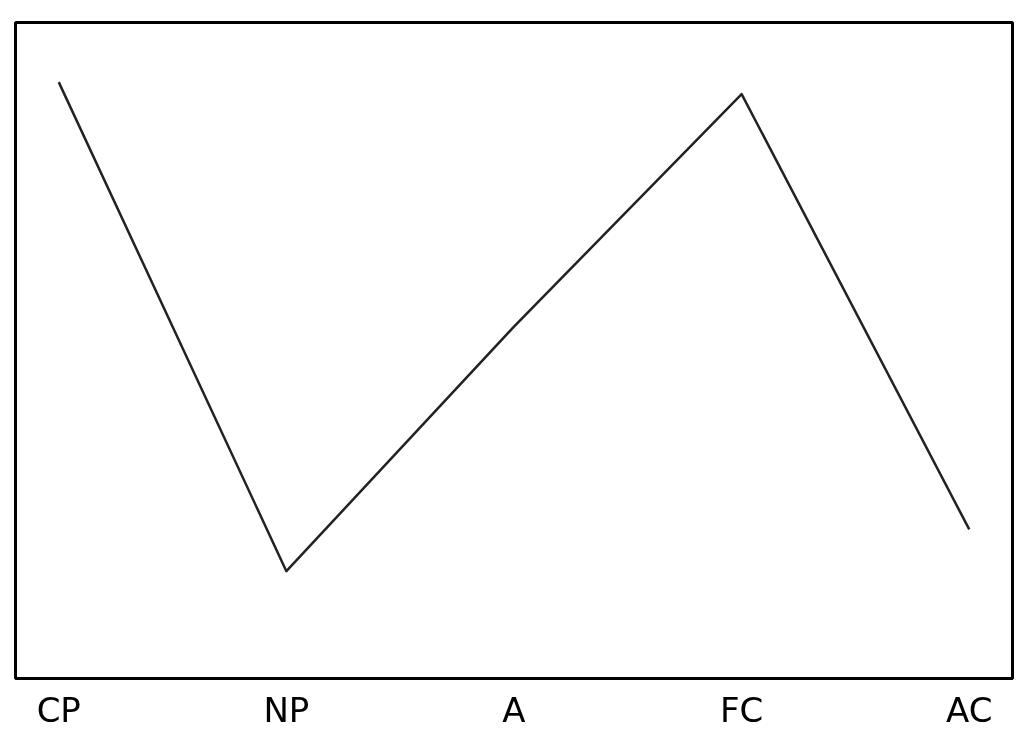  I want to click on x-tick-label: NP, so click(286, 709).